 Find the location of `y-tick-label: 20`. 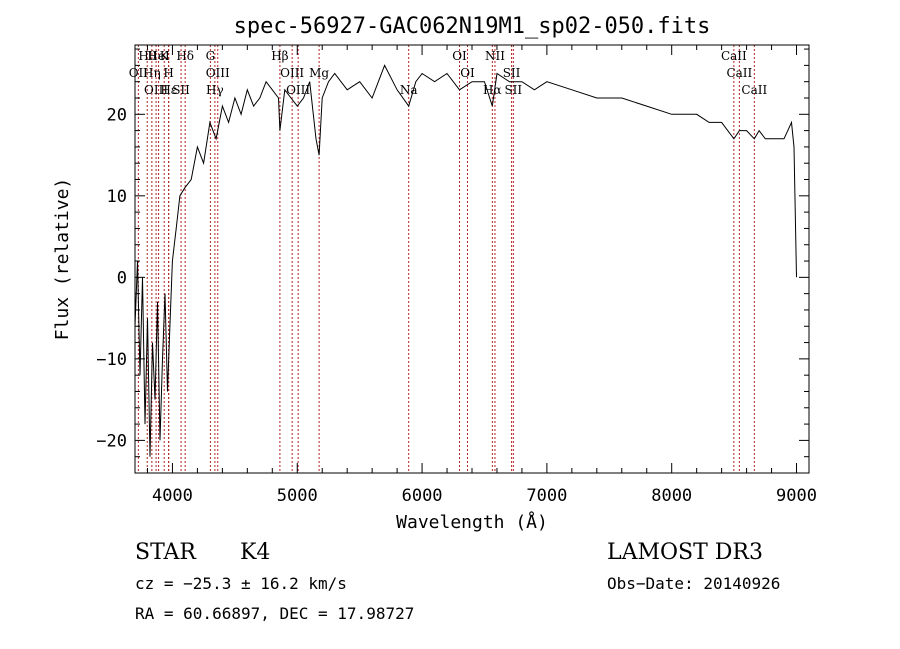

y-tick-label: 20 is located at coordinates (117, 115).